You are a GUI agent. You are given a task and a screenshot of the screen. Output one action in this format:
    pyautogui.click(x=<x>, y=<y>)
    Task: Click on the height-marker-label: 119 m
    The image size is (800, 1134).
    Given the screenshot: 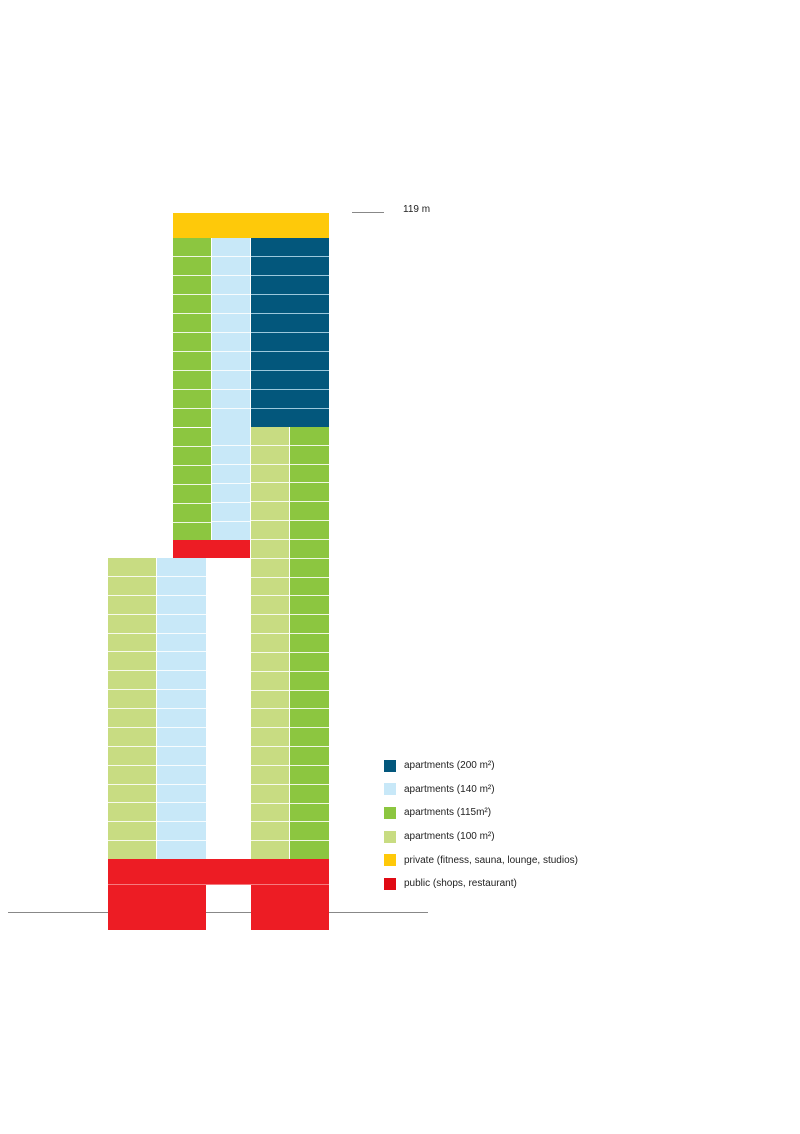 What is the action you would take?
    pyautogui.click(x=417, y=209)
    